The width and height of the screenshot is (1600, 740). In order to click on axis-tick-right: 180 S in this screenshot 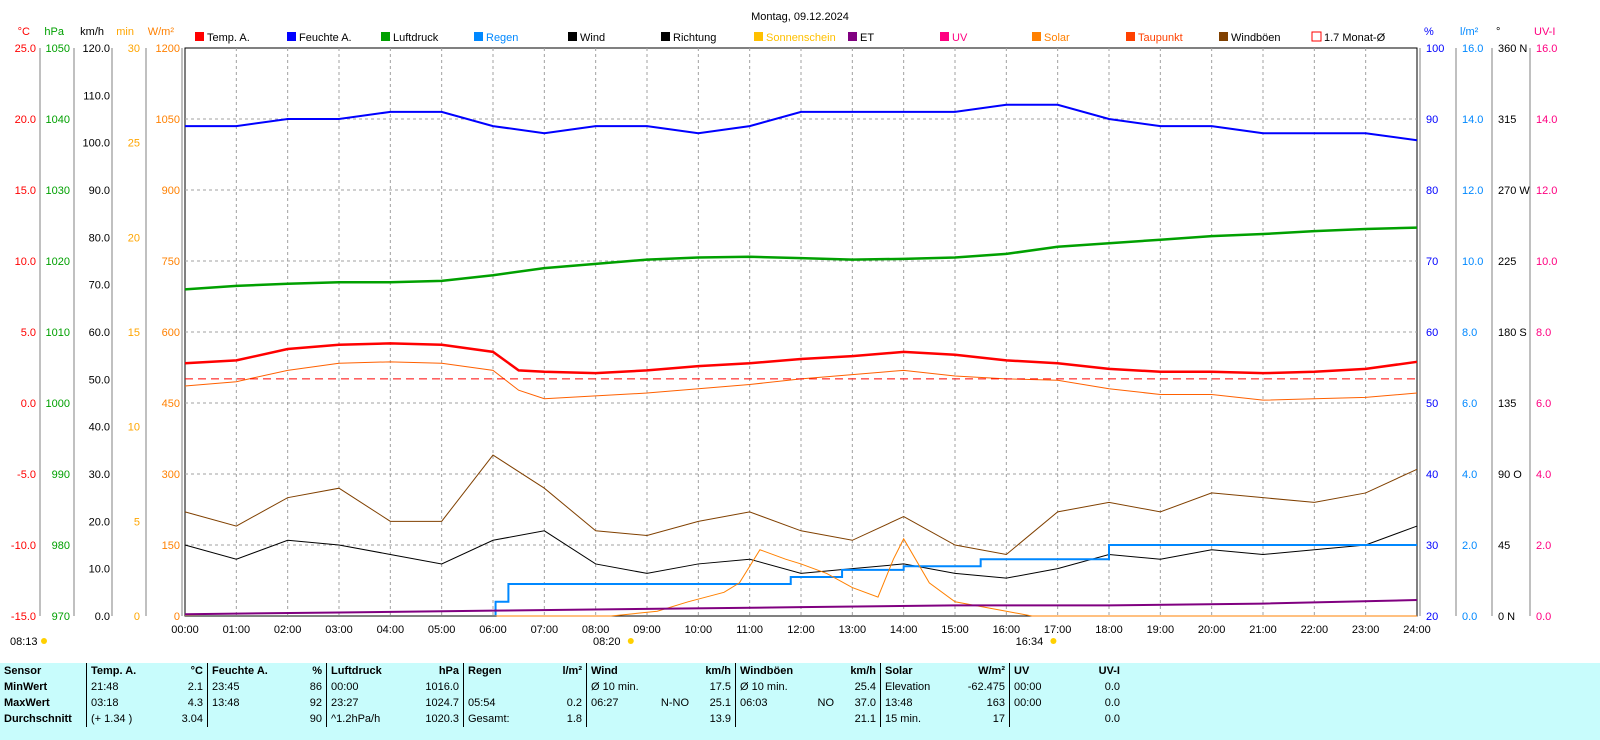, I will do `click(1512, 333)`.